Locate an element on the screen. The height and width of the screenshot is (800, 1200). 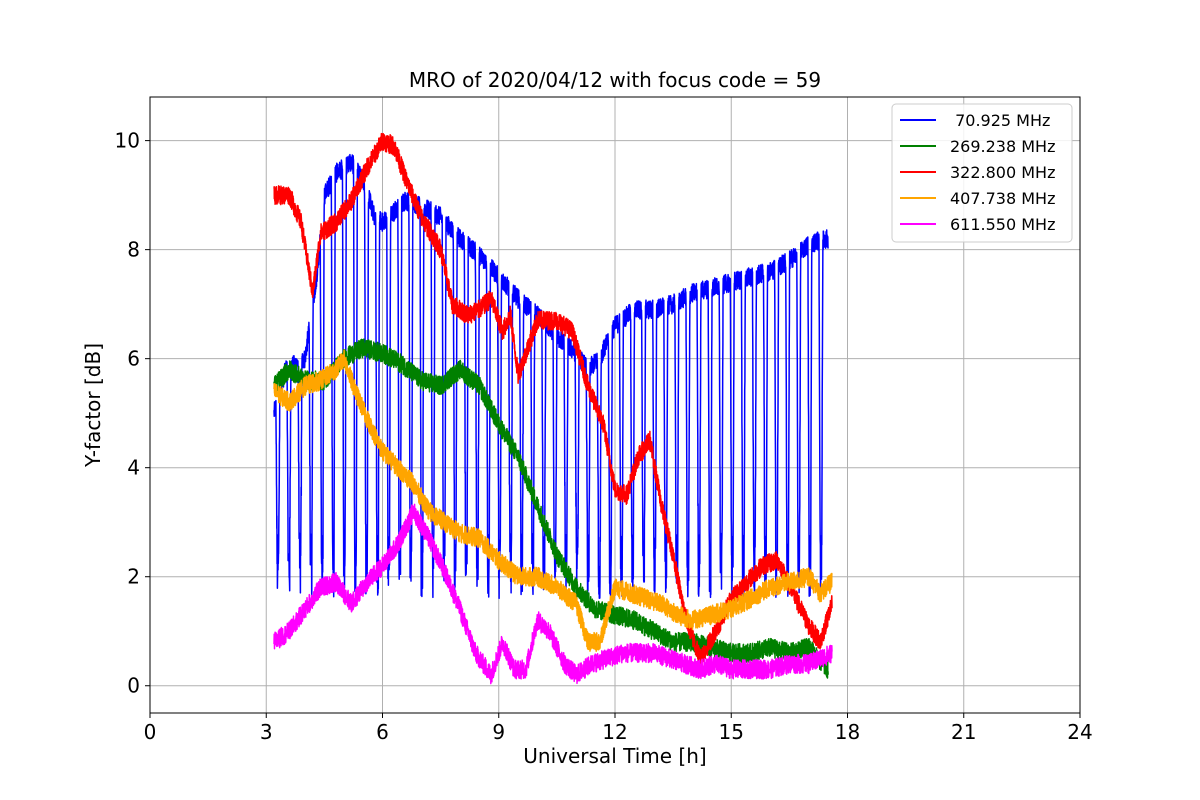
y-tick-label: 8 is located at coordinates (133, 250).